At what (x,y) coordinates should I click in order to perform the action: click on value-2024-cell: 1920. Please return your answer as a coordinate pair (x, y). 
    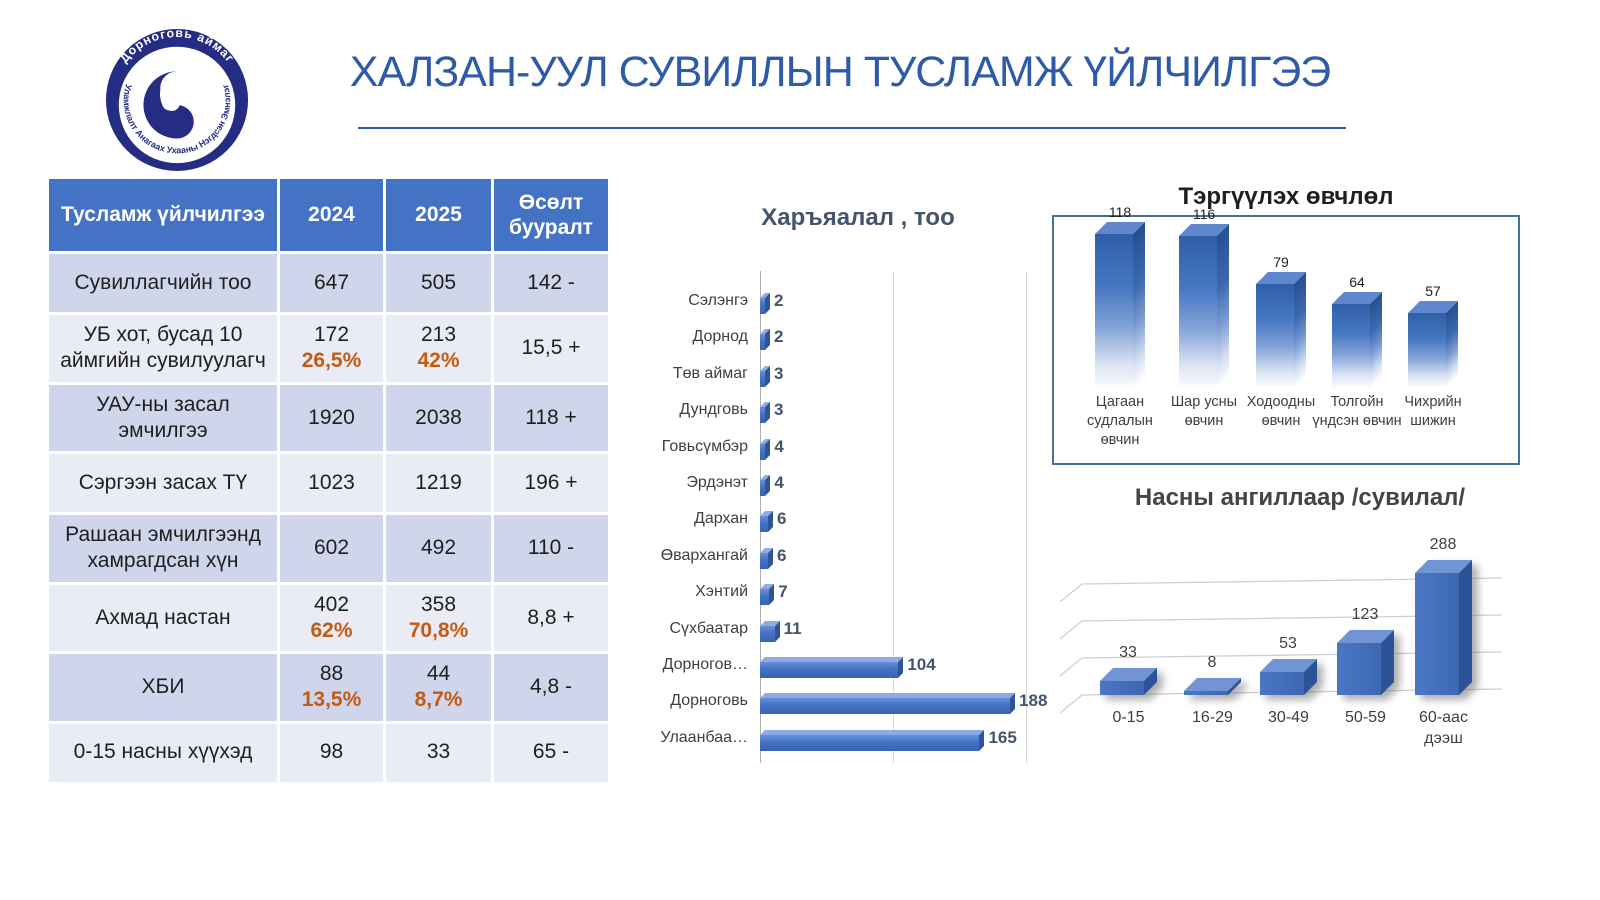
    Looking at the image, I should click on (331, 417).